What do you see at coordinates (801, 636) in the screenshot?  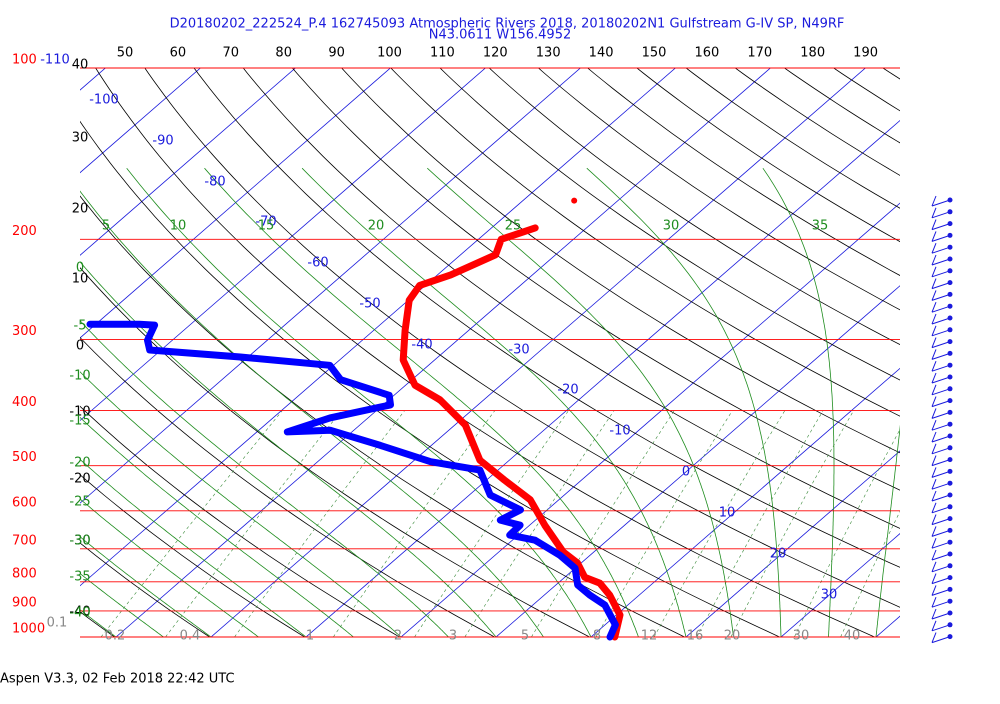 I see `mixing-ratio-label: 30` at bounding box center [801, 636].